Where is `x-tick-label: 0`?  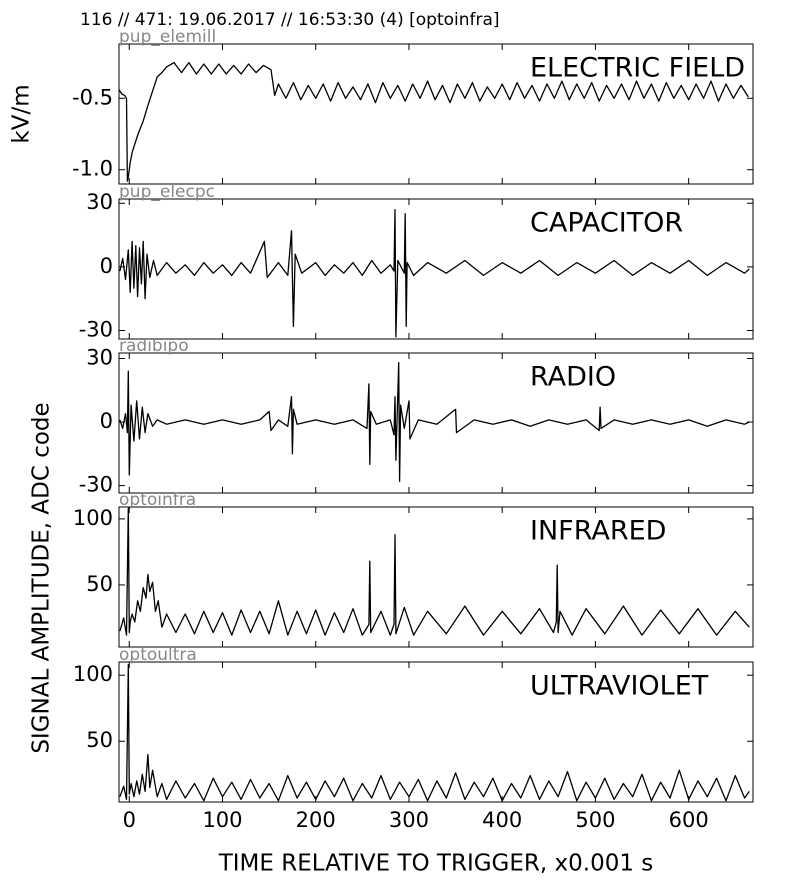
x-tick-label: 0 is located at coordinates (129, 820).